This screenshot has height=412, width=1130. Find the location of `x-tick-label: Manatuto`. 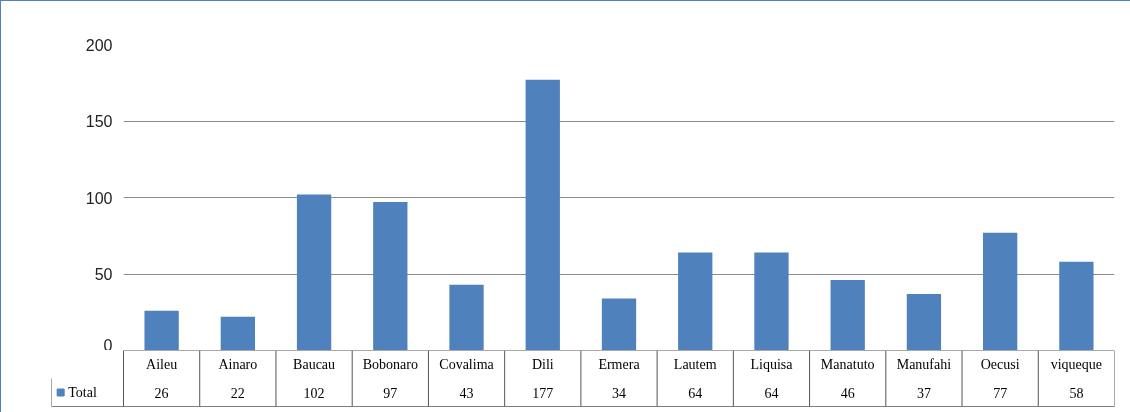

x-tick-label: Manatuto is located at coordinates (847, 364).